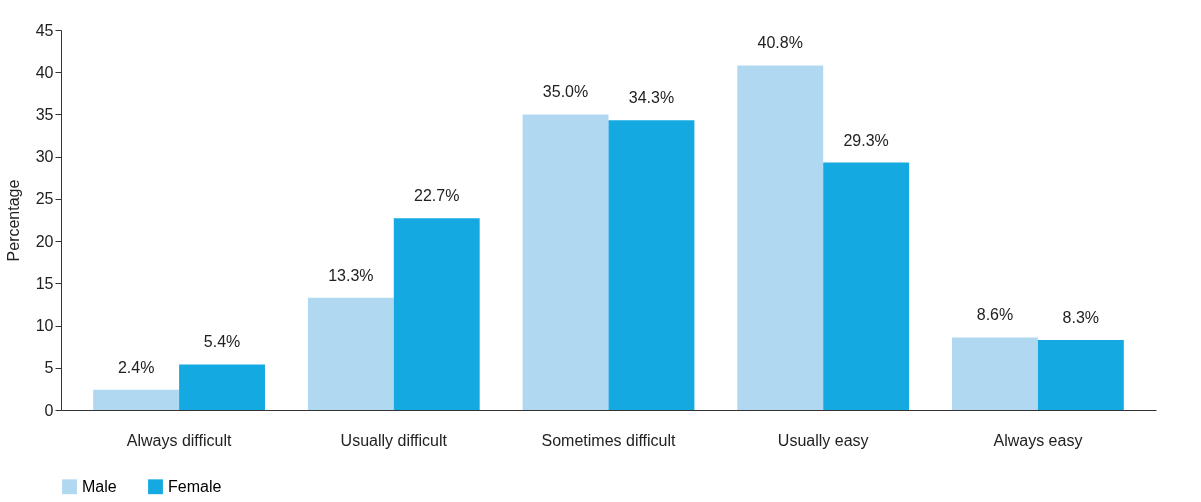 This screenshot has width=1201, height=502. I want to click on data-label: 40.8%, so click(780, 43).